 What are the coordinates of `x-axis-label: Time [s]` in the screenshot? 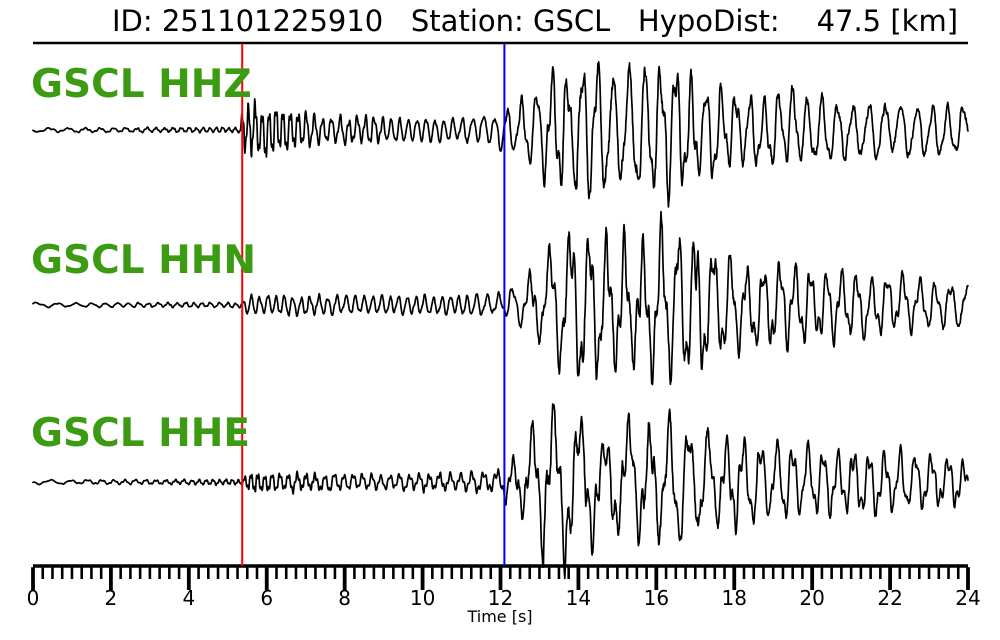 It's located at (500, 616).